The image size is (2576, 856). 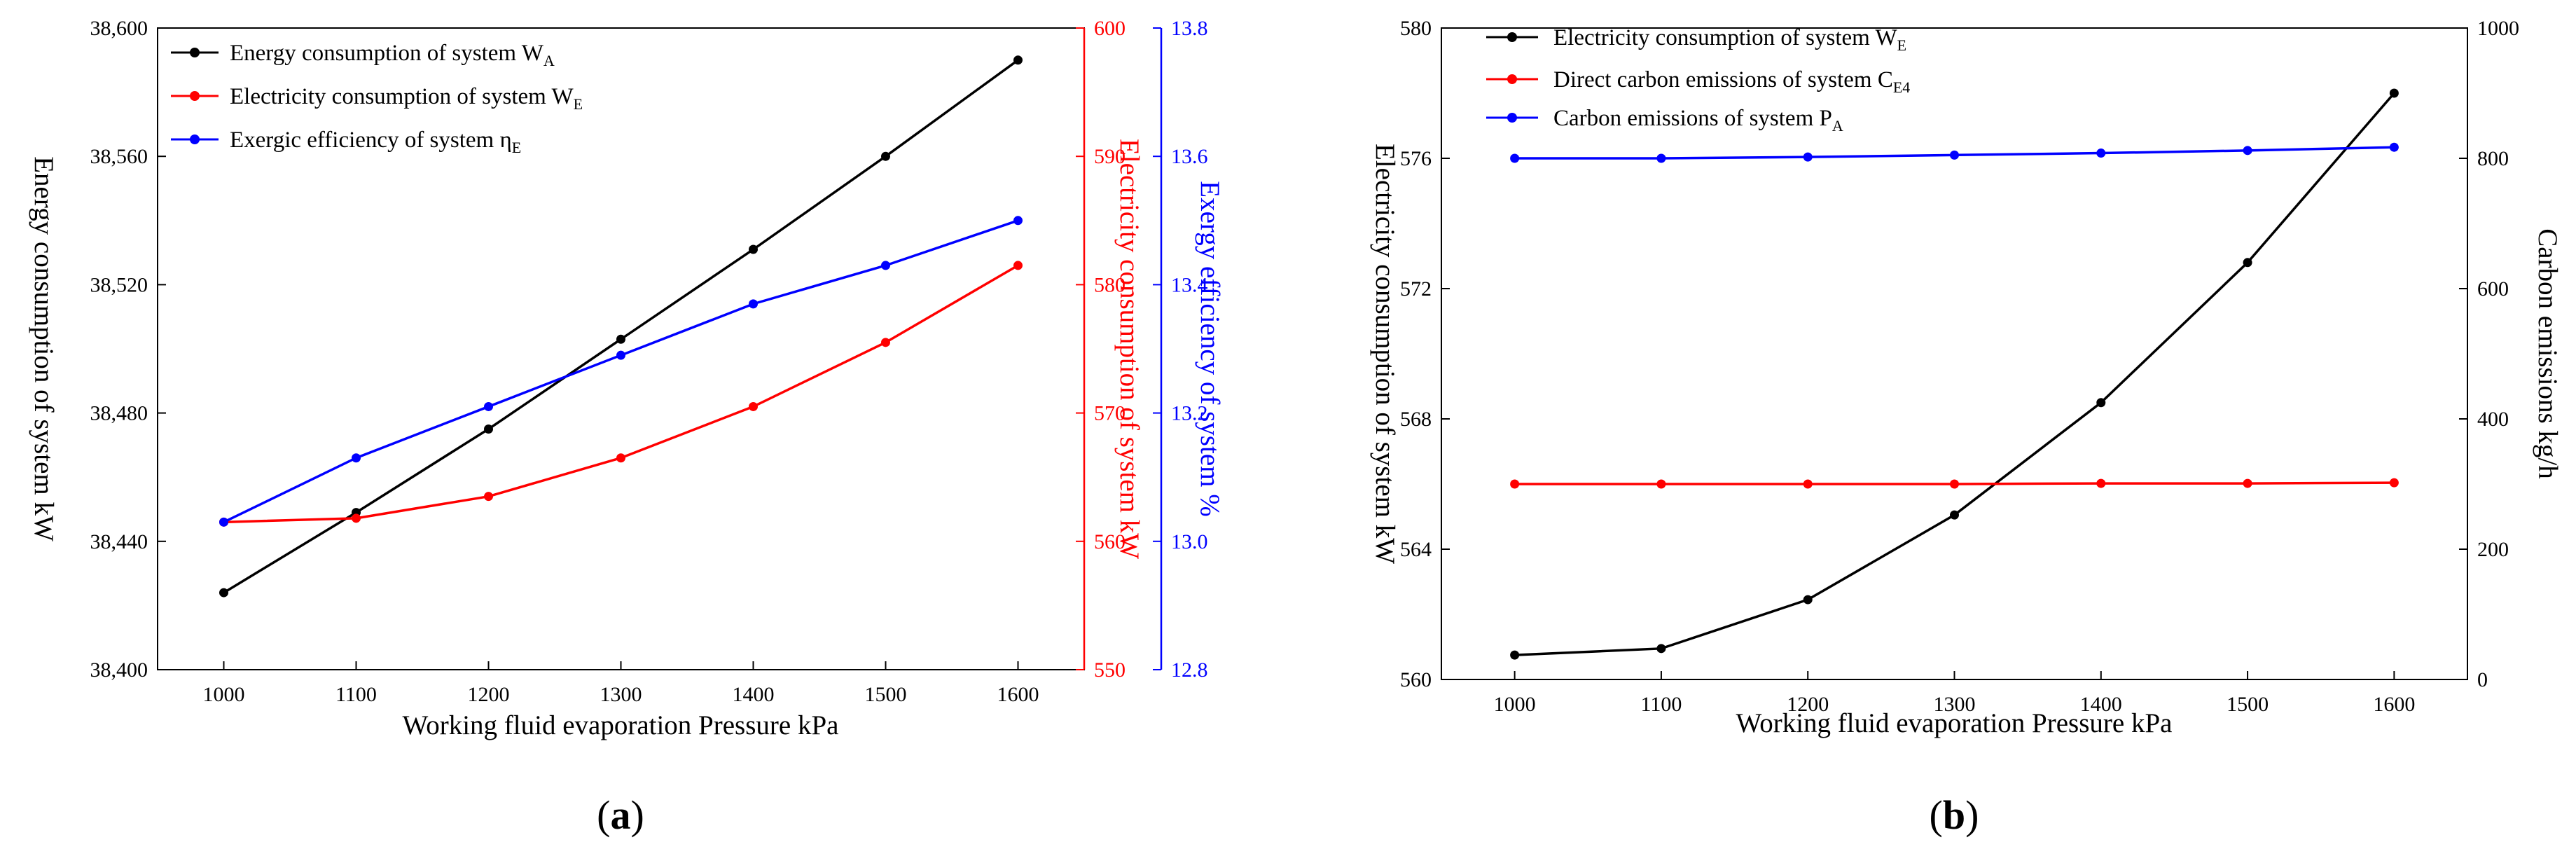 What do you see at coordinates (1416, 158) in the screenshot?
I see `y-tick-label: 576` at bounding box center [1416, 158].